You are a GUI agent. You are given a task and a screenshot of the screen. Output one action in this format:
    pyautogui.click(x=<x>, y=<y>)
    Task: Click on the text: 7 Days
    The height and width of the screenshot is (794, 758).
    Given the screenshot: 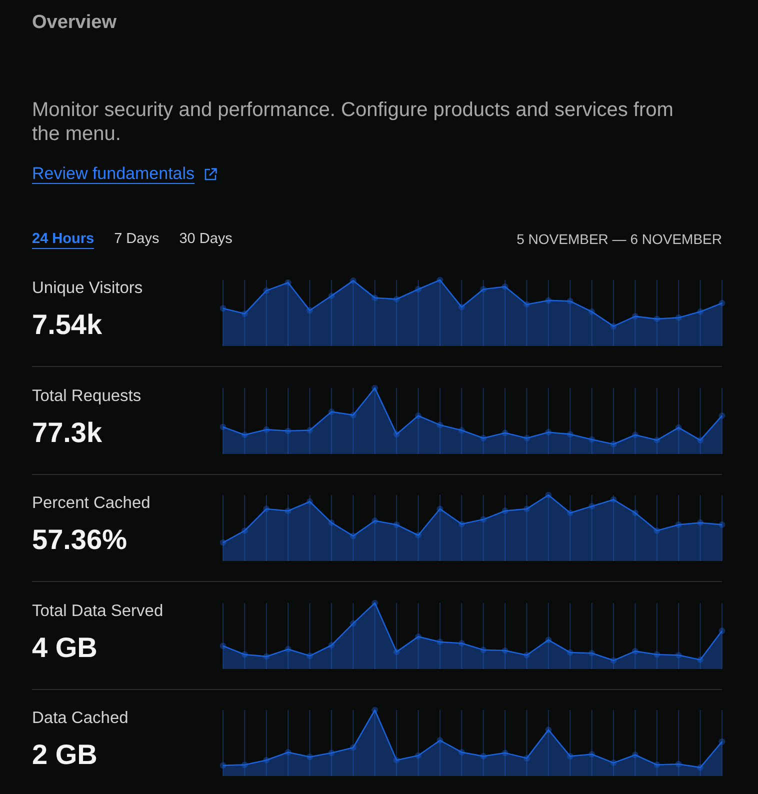 What is the action you would take?
    pyautogui.click(x=137, y=239)
    